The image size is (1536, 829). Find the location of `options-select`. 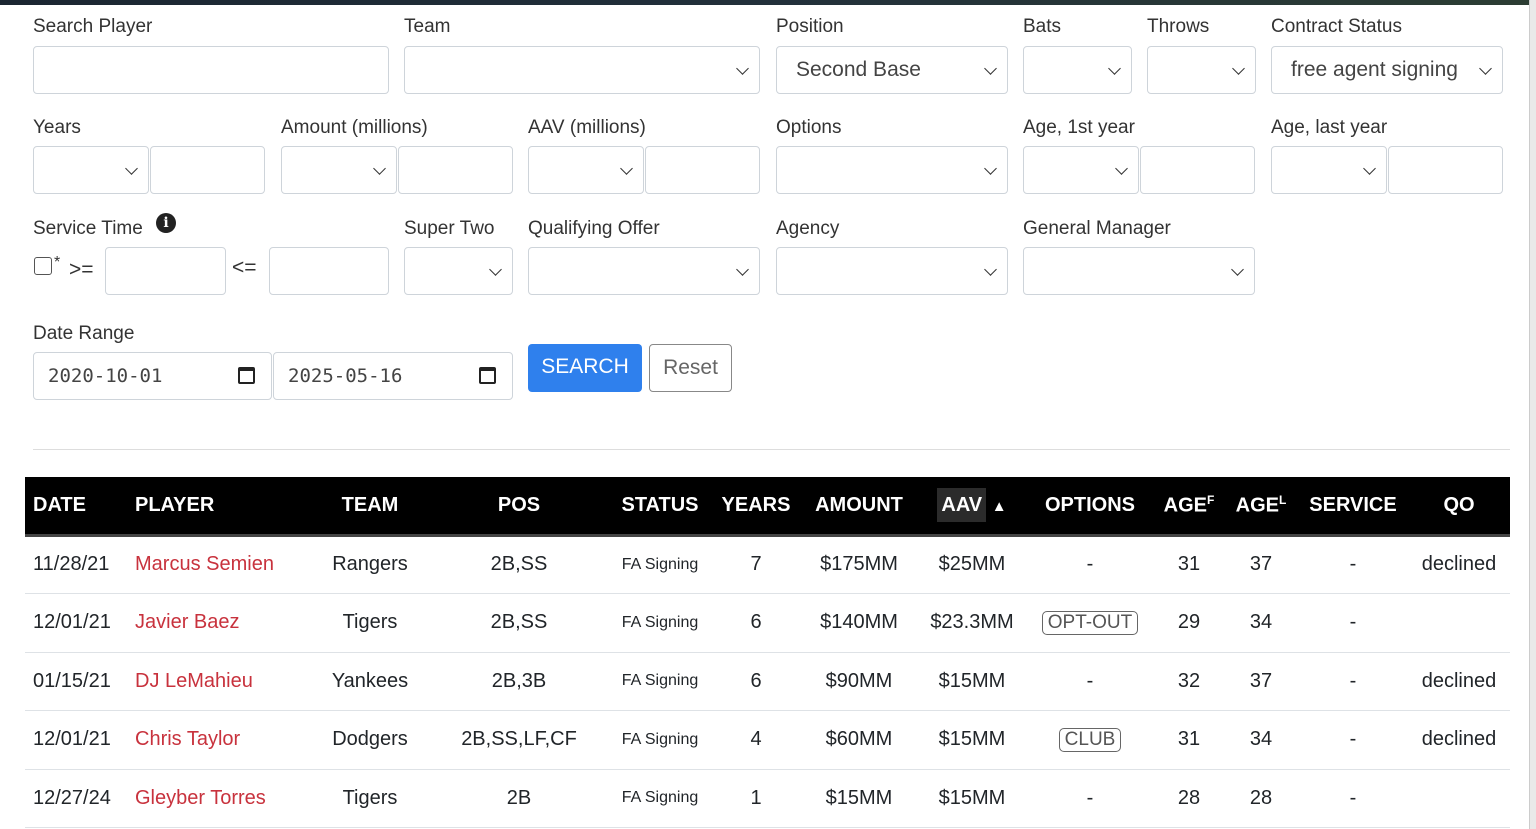

options-select is located at coordinates (892, 170).